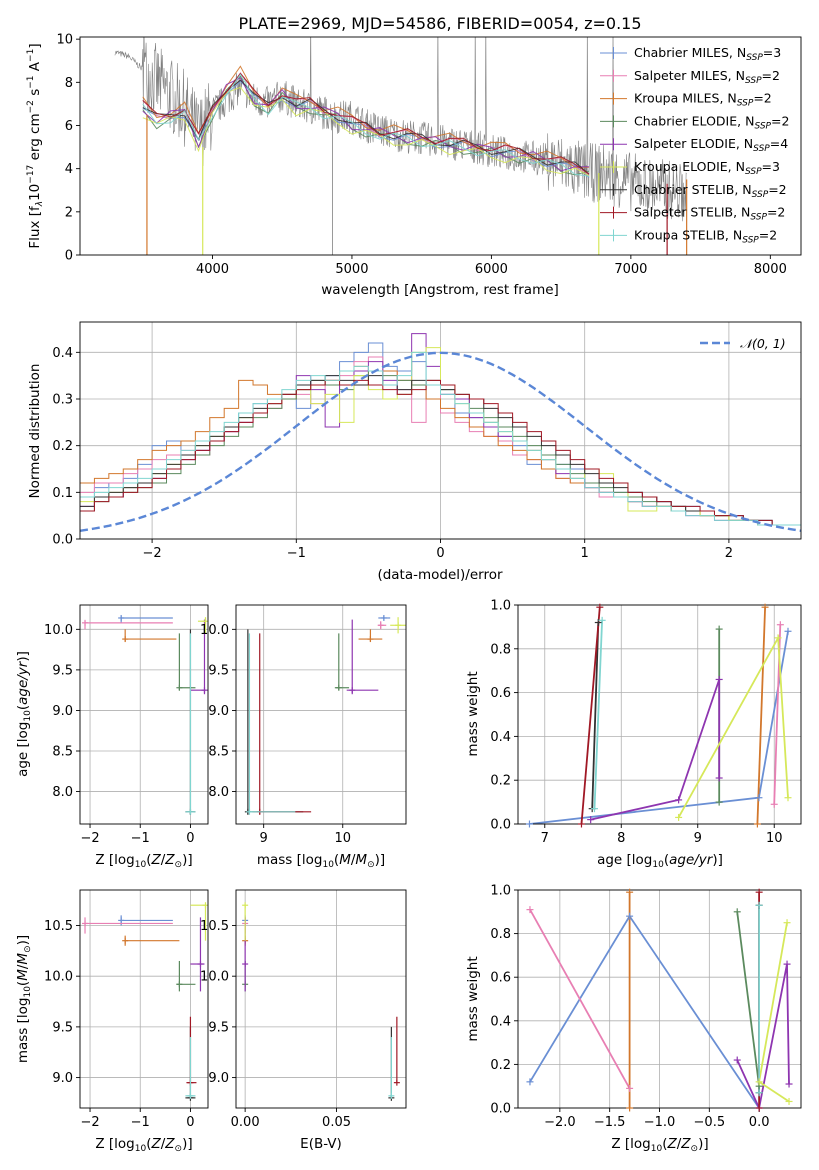  What do you see at coordinates (145, 1001) in the screenshot?
I see `mass-vs-Z-plot-area` at bounding box center [145, 1001].